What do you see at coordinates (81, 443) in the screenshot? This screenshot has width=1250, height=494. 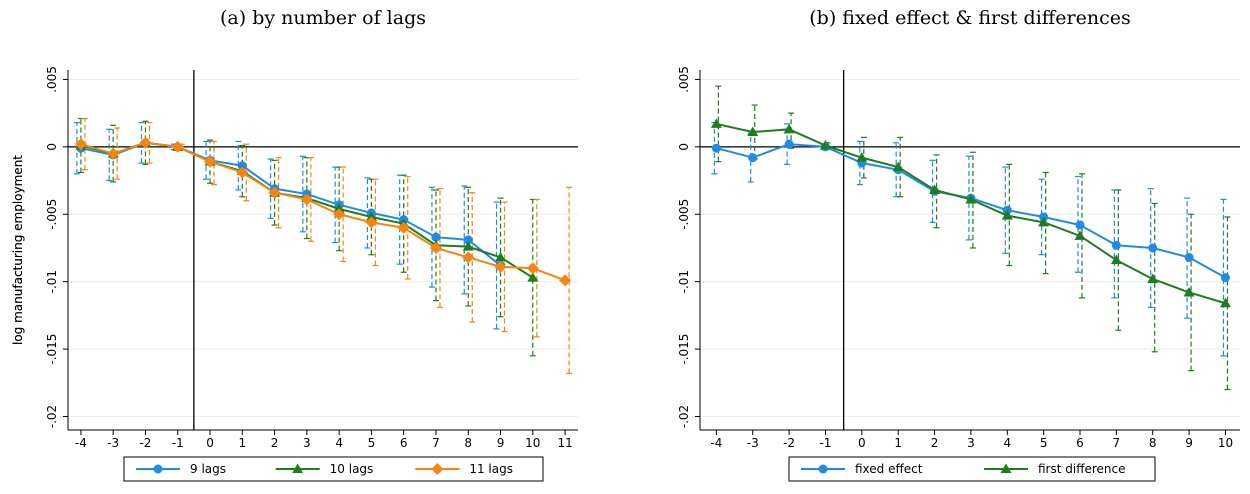 I see `x-tick-label: -4` at bounding box center [81, 443].